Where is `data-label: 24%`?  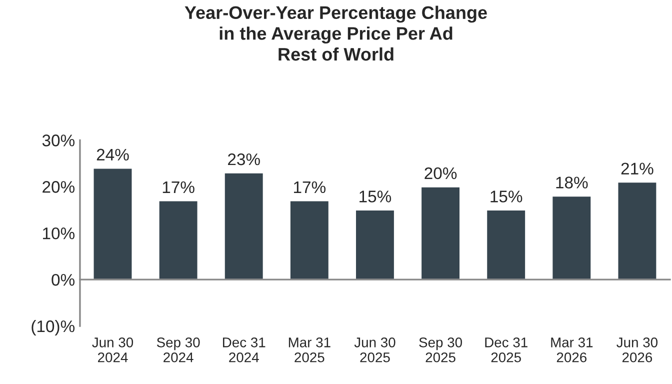
data-label: 24% is located at coordinates (112, 154).